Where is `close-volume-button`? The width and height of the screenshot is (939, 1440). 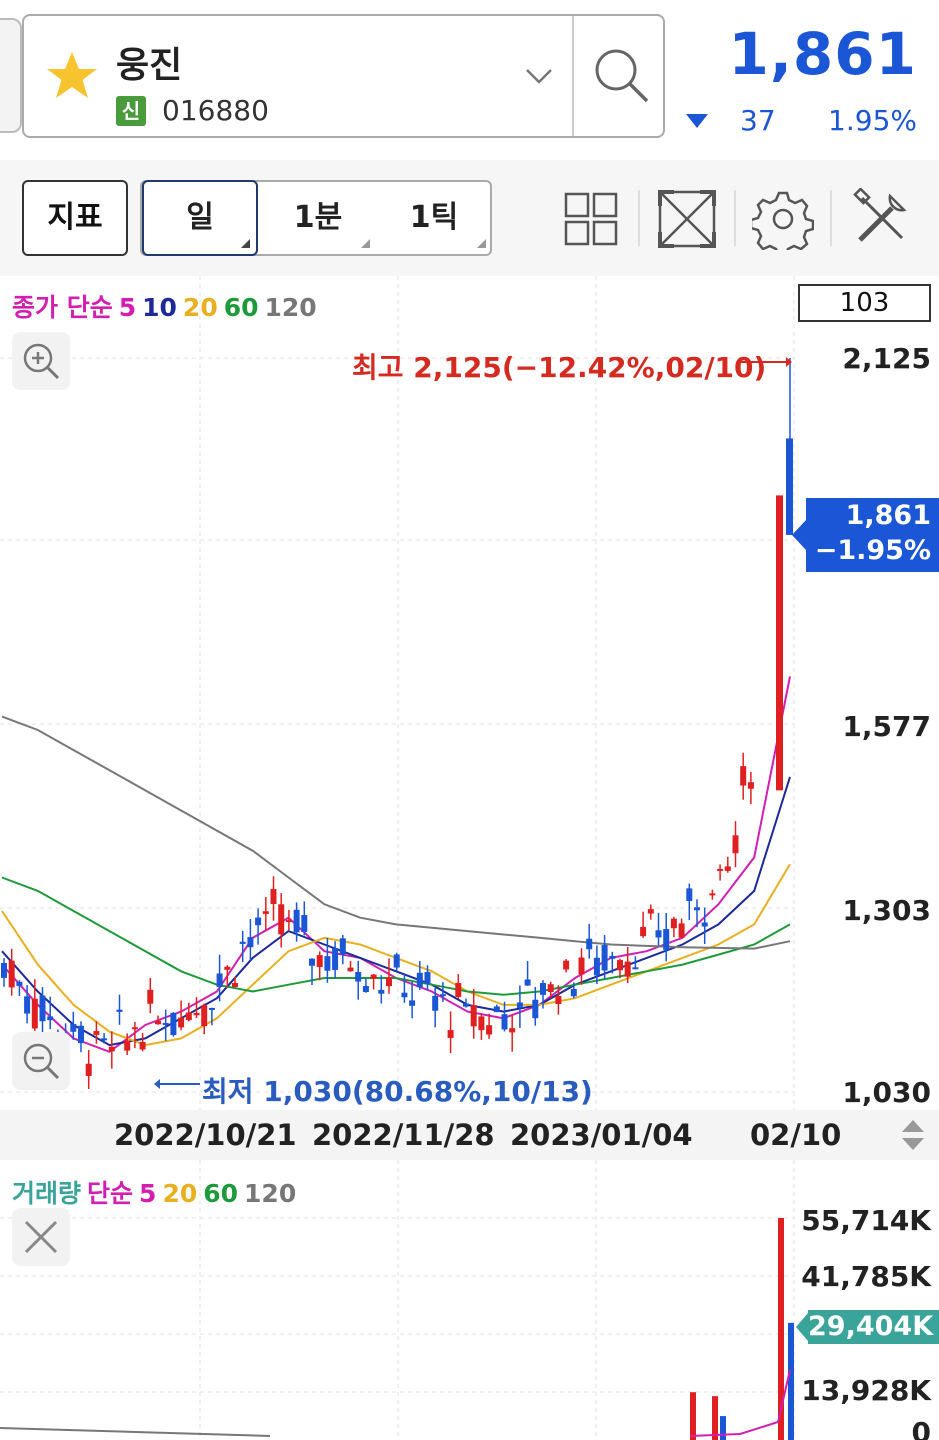 close-volume-button is located at coordinates (41, 1237).